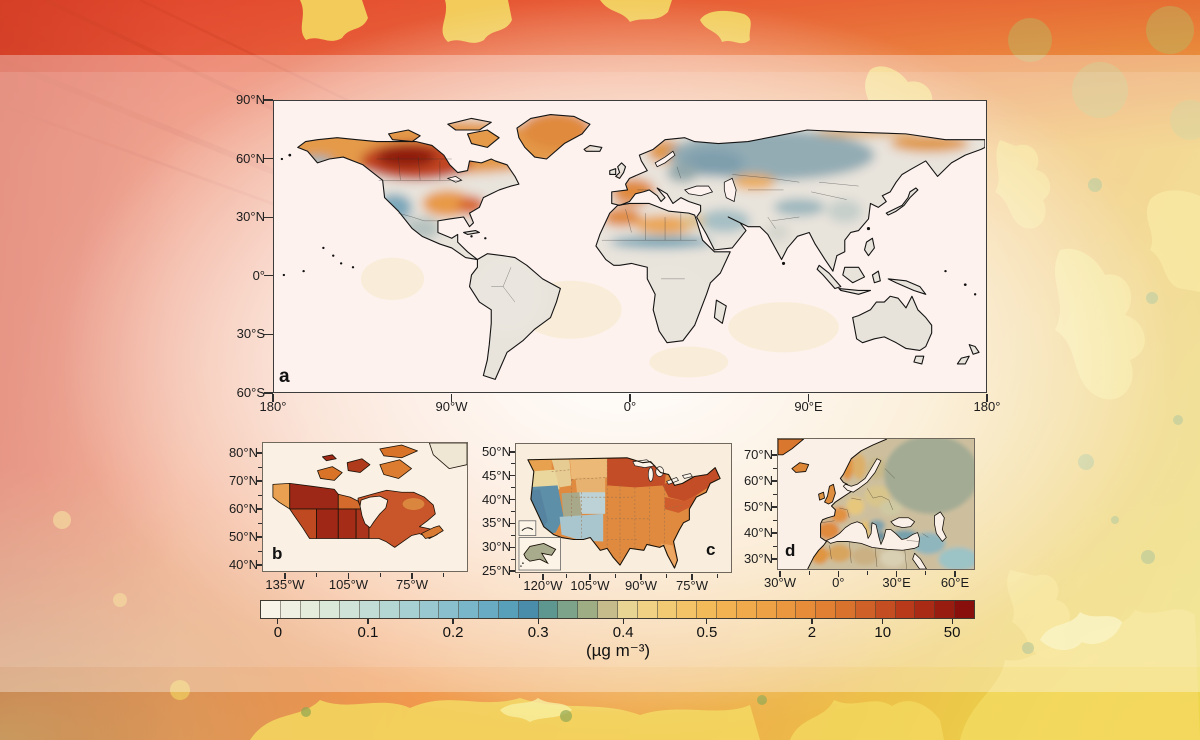 The height and width of the screenshot is (740, 1200). What do you see at coordinates (618, 650) in the screenshot?
I see `colorbar-unit-label: (µg m⁻³)` at bounding box center [618, 650].